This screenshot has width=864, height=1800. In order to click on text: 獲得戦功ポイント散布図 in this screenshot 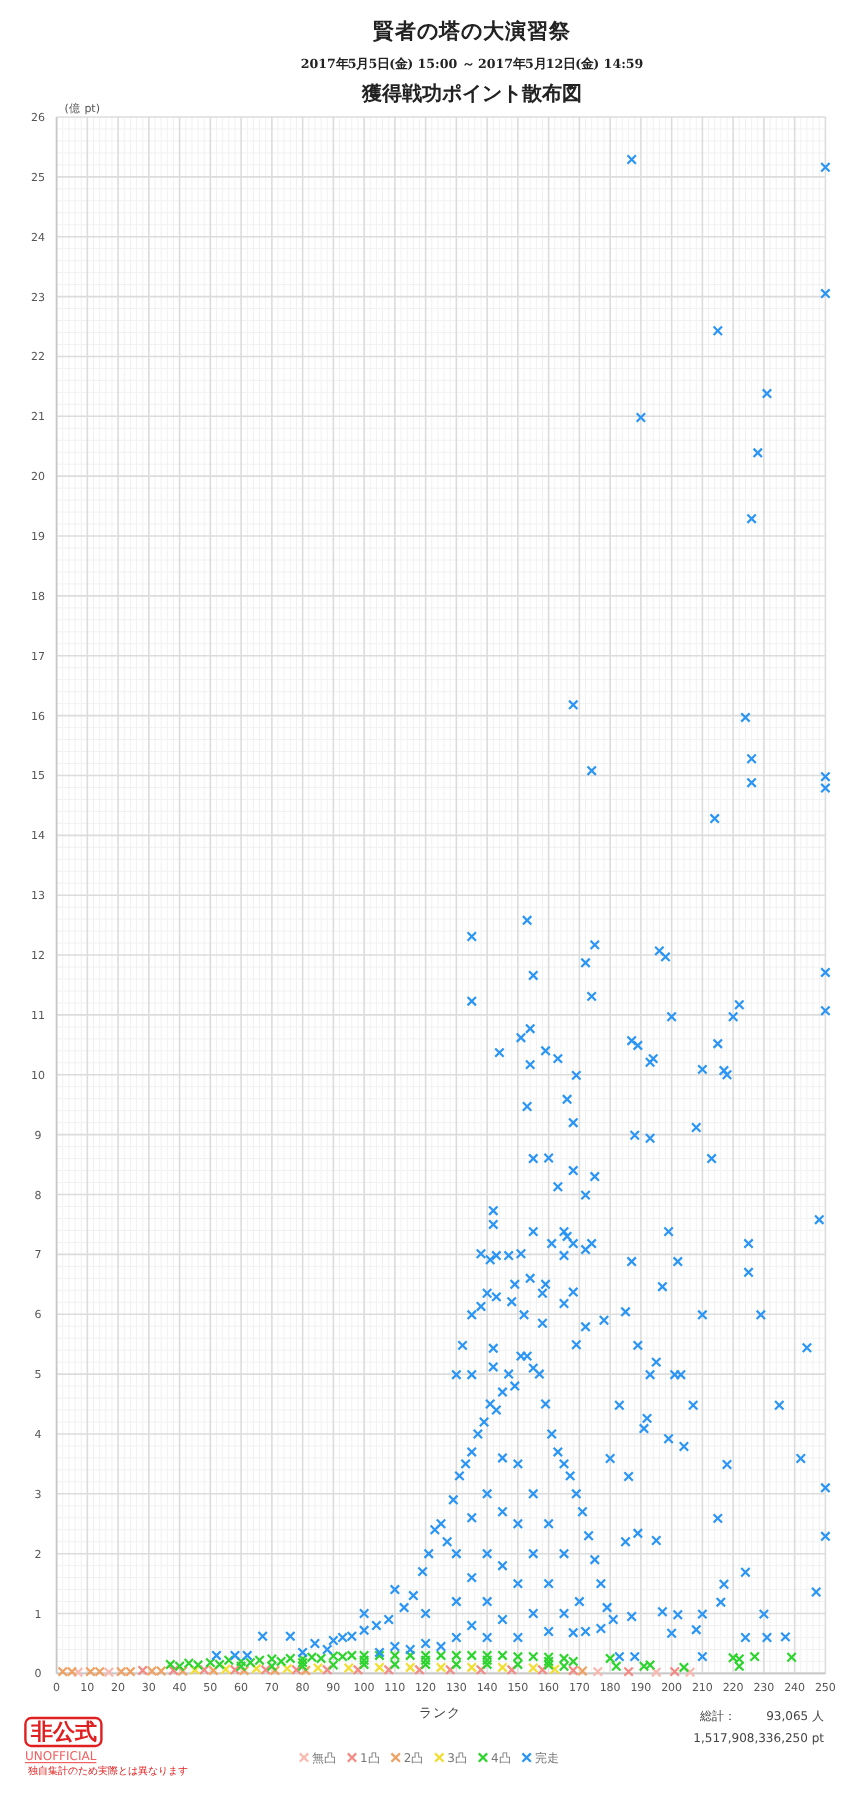, I will do `click(471, 94)`.